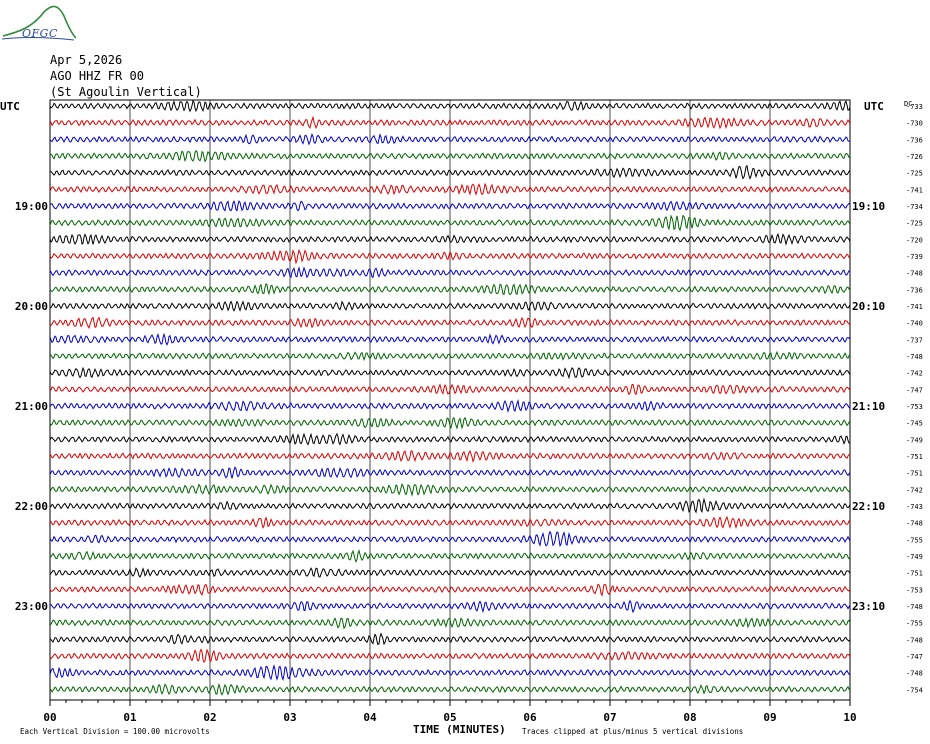  Describe the element at coordinates (914, 207) in the screenshot. I see `dc-offset-label: -734` at that location.